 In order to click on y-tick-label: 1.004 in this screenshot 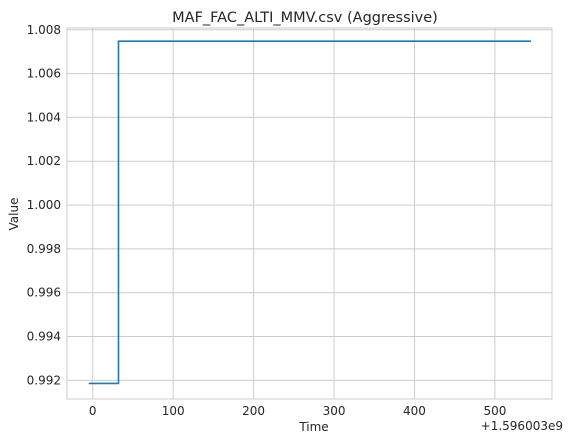, I will do `click(44, 117)`.